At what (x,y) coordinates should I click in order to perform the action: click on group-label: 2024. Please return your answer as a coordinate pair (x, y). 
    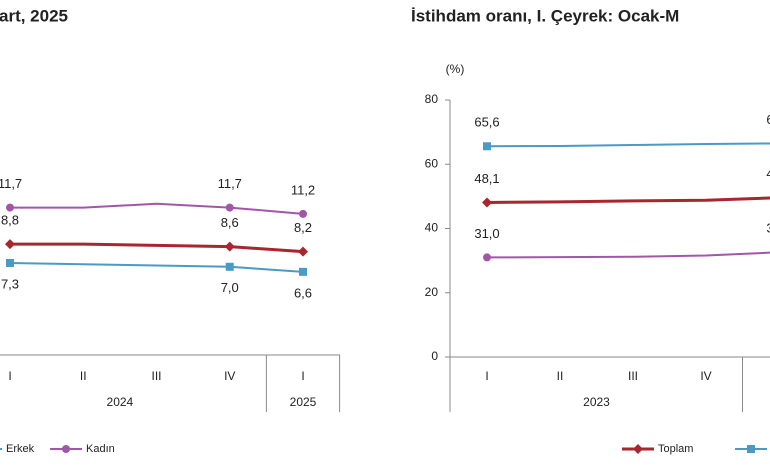
    Looking at the image, I should click on (120, 402).